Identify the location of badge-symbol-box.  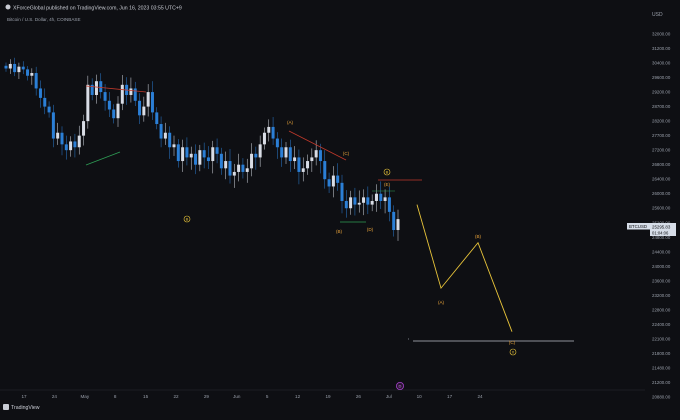
(640, 226).